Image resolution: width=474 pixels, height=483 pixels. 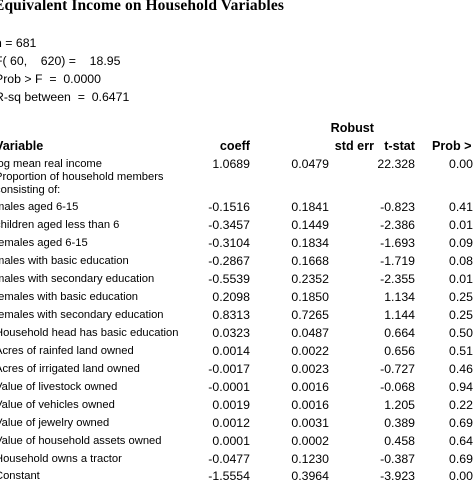 What do you see at coordinates (44, 243) in the screenshot?
I see `row-label: females aged 6-15` at bounding box center [44, 243].